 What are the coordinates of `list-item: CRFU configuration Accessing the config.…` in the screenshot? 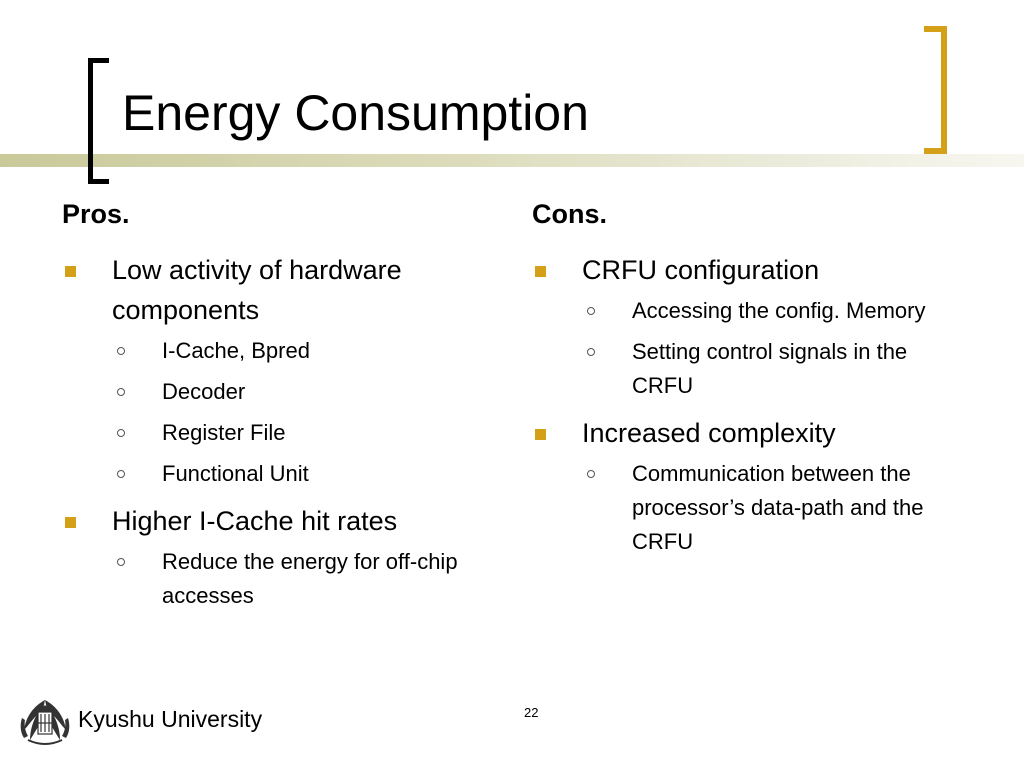 It's located at (747, 326).